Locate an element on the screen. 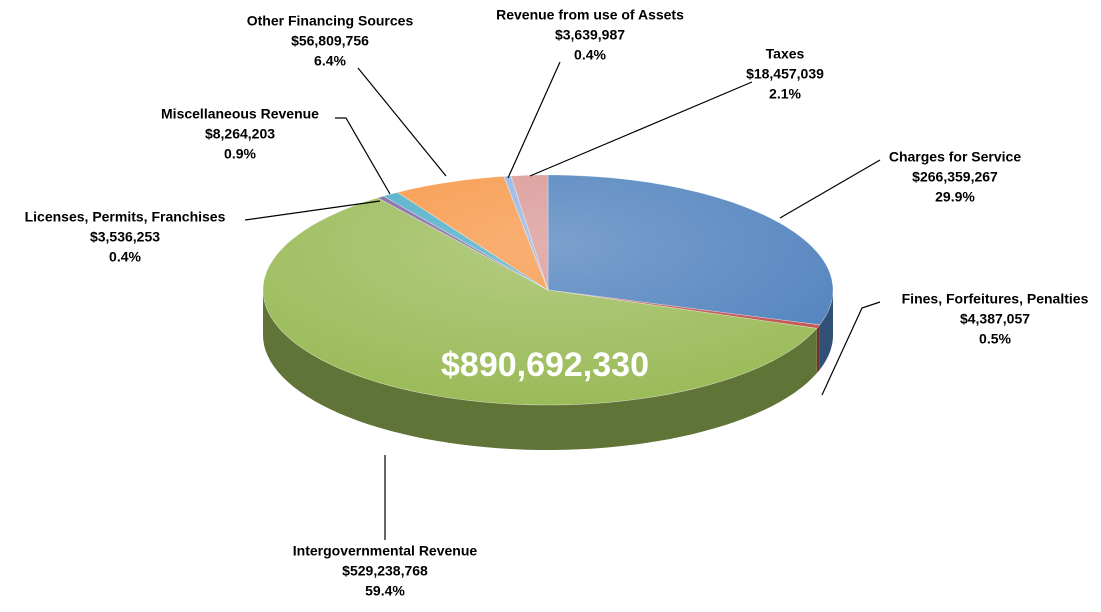 This screenshot has width=1101, height=612. slice-label: Licenses, Permits, Franchises is located at coordinates (125, 217).